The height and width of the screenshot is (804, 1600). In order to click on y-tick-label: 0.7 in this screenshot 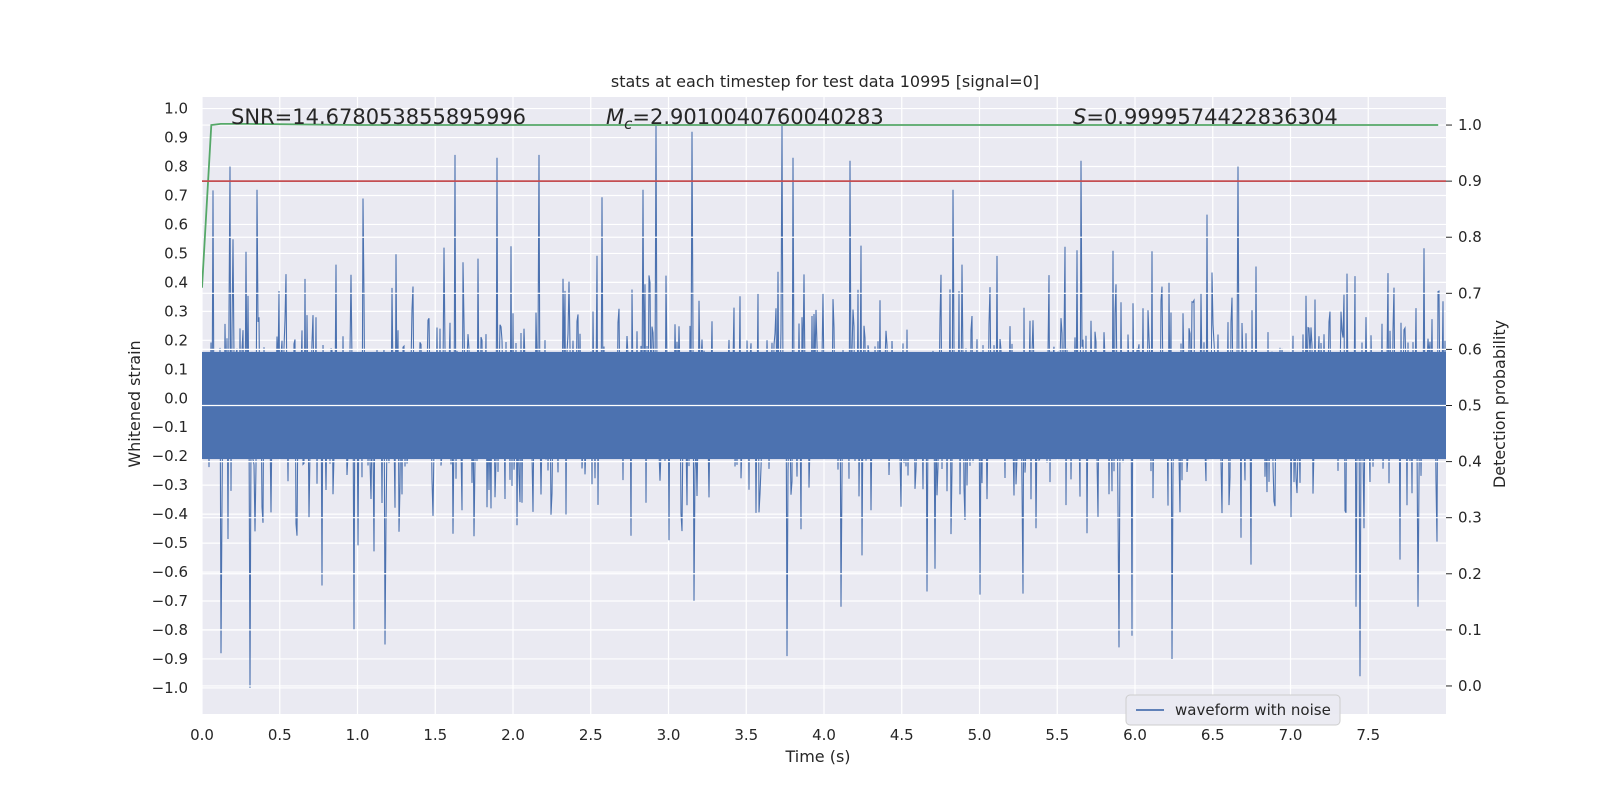, I will do `click(176, 195)`.